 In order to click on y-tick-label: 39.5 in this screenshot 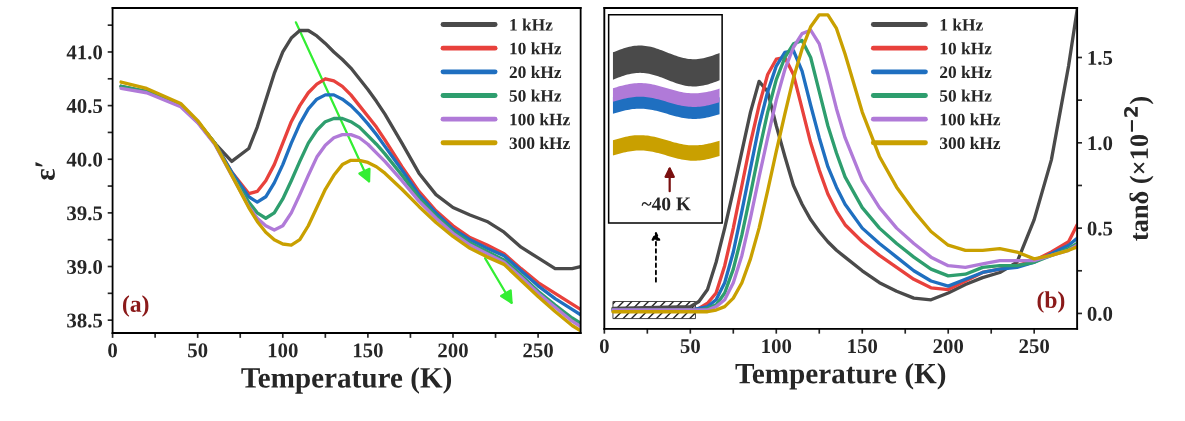, I will do `click(85, 213)`.